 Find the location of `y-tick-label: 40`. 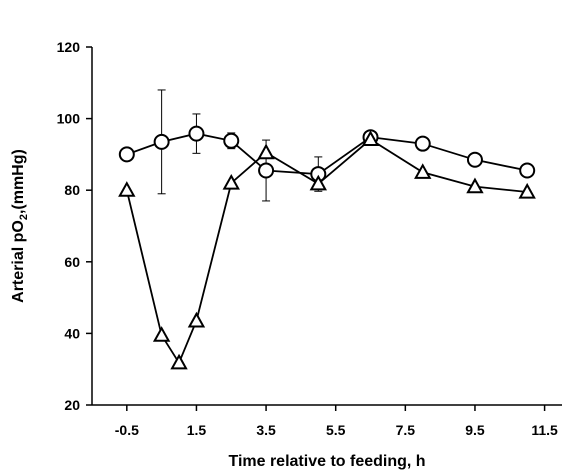

y-tick-label: 40 is located at coordinates (72, 333).